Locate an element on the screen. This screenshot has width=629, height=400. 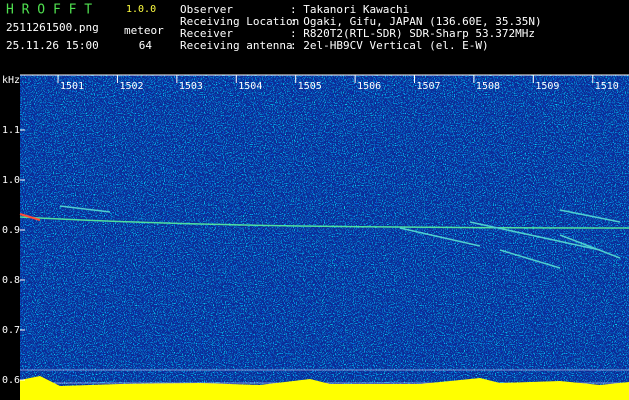
info-key: Receiving antenna is located at coordinates (236, 45).